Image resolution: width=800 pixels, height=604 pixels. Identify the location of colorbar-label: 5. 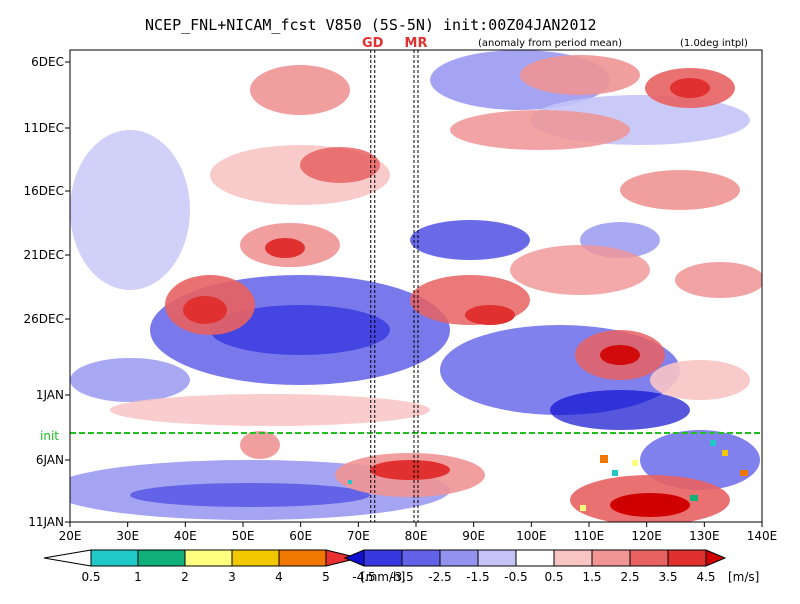
(326, 577).